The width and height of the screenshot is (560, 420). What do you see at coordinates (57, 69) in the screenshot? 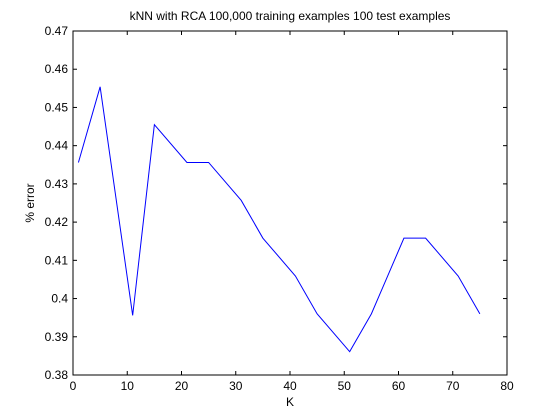
I see `y-tick-label: 0.46` at bounding box center [57, 69].